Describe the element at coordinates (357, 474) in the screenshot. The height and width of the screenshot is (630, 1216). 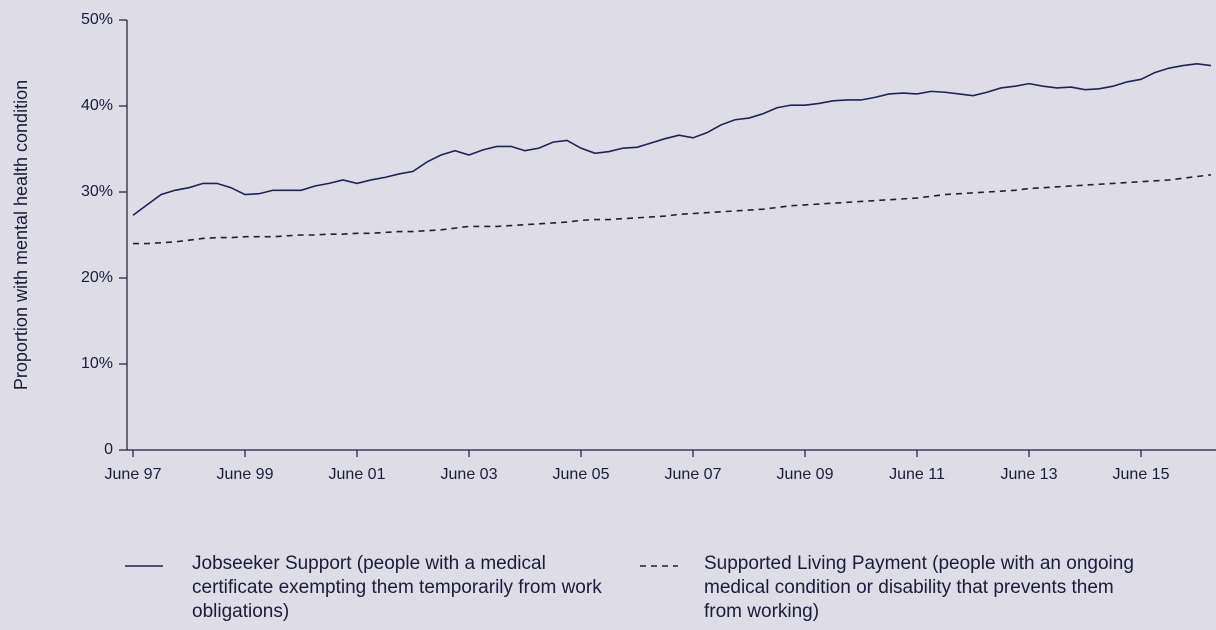
I see `x-tick-label: June 01` at that location.